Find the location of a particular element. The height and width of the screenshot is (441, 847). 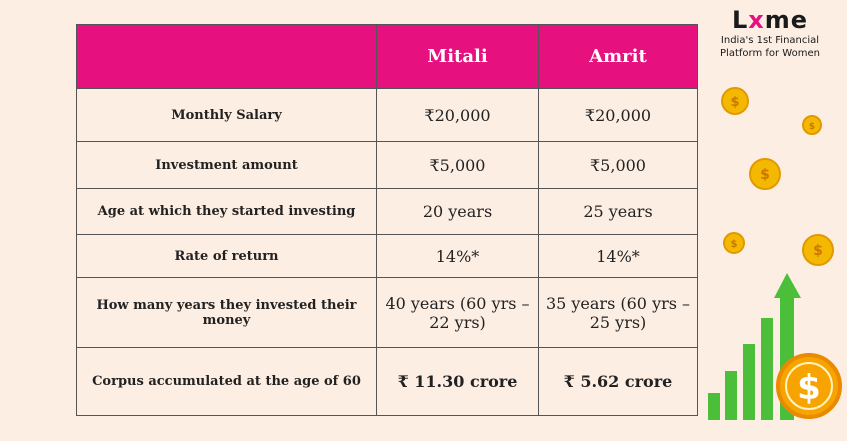

table-row: Investment amount ₹5,000 ₹5,000 is located at coordinates (387, 165).